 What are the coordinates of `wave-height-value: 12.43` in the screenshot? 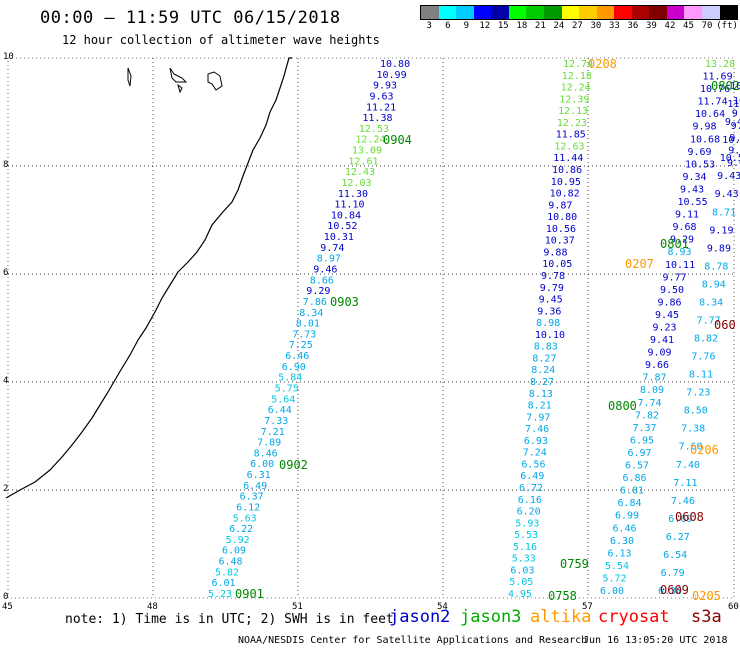 It's located at (360, 172).